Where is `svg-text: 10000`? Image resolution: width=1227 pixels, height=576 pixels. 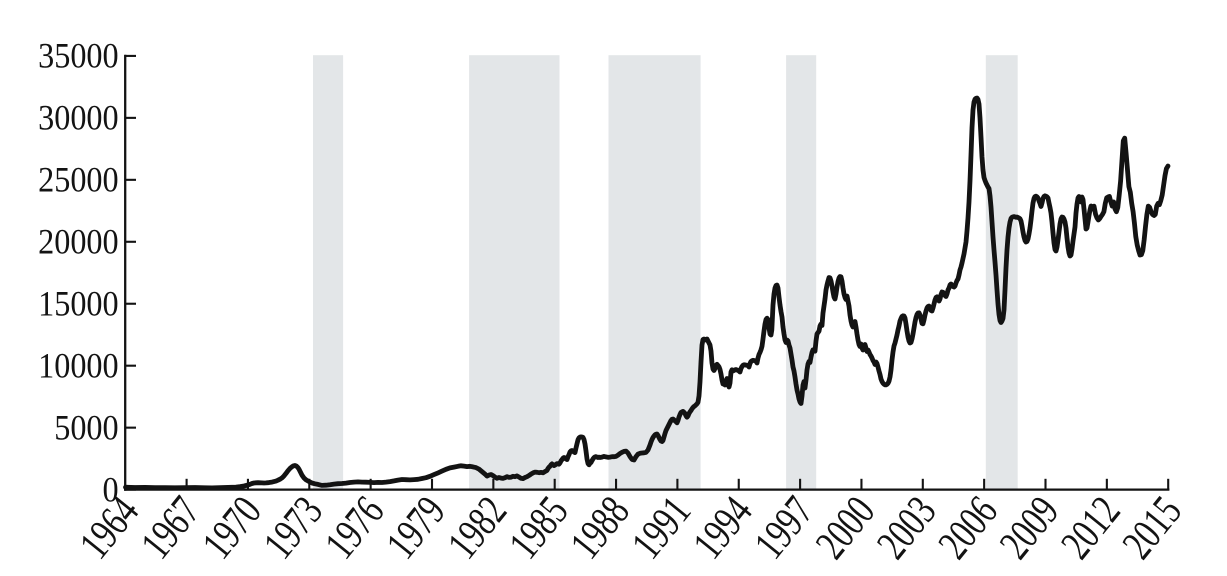 svg-text: 10000 is located at coordinates (78, 366).